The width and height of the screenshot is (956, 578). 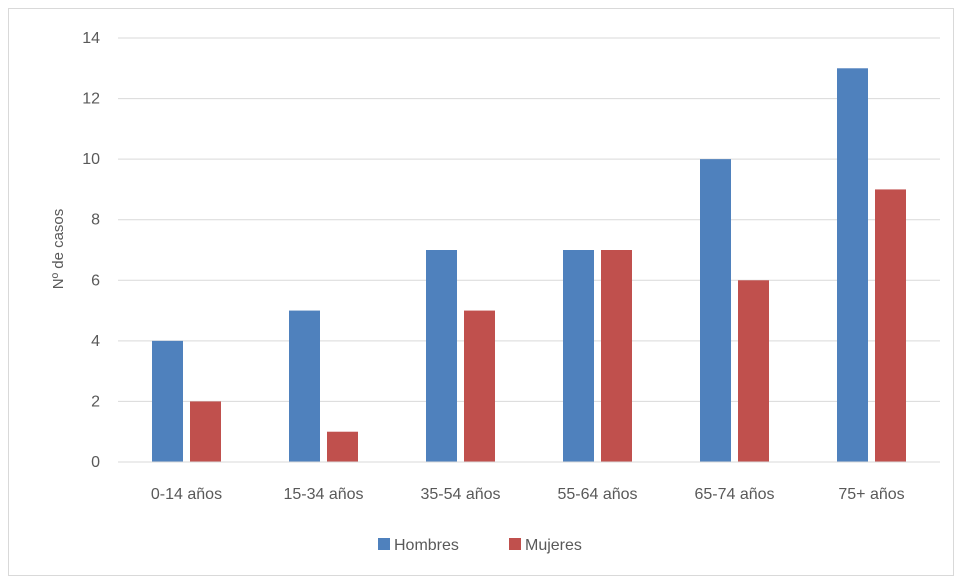 I want to click on x-tick-label: 75+ años, so click(x=871, y=494).